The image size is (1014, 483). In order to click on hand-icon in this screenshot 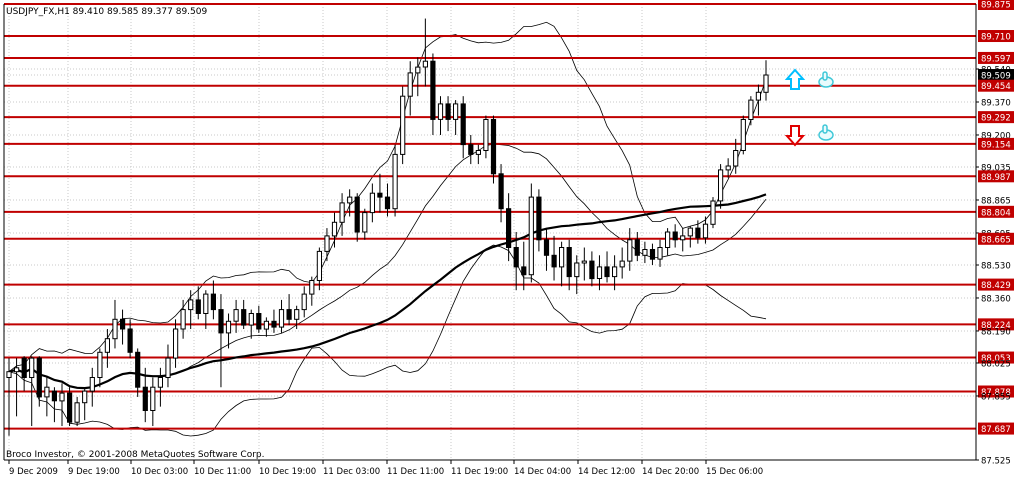, I will do `click(826, 79)`.